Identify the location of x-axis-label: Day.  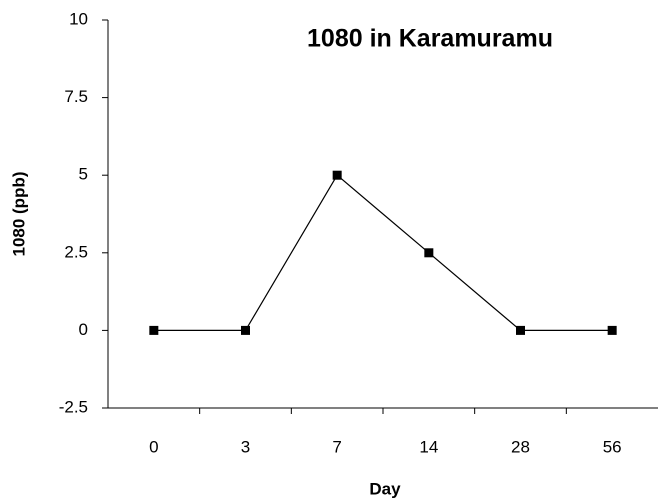
(385, 488).